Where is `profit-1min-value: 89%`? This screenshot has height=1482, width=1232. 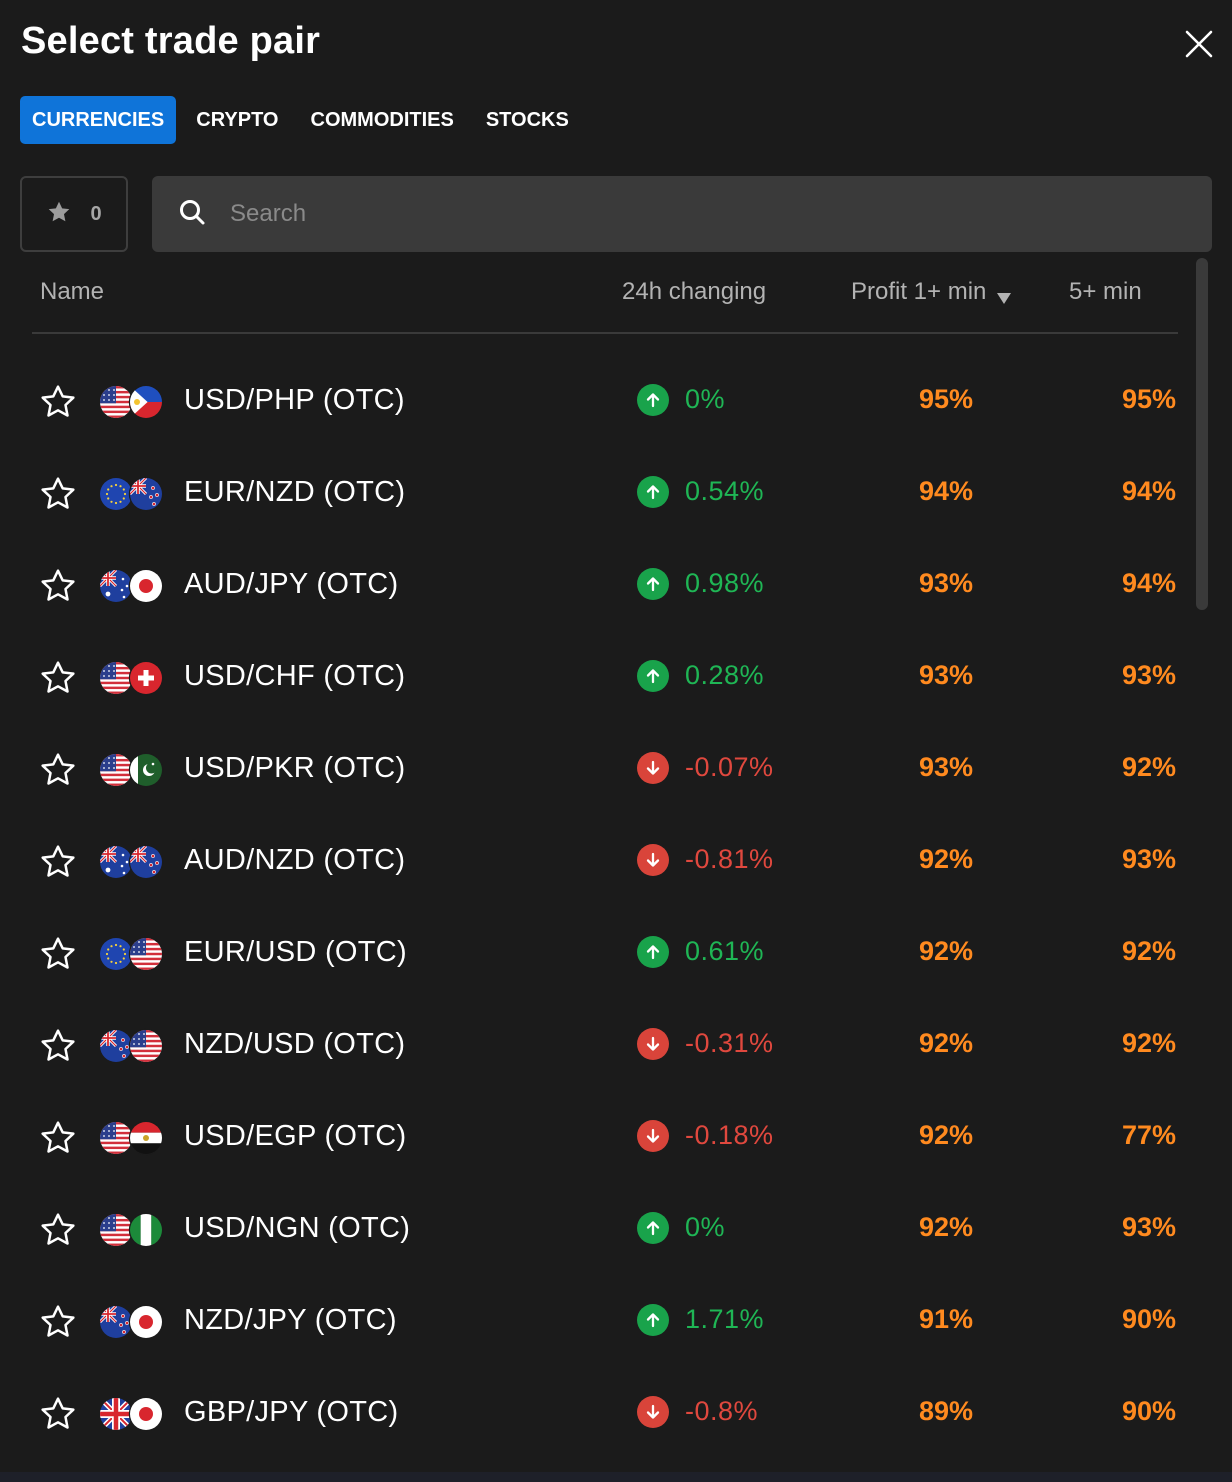 profit-1min-value: 89% is located at coordinates (946, 1411).